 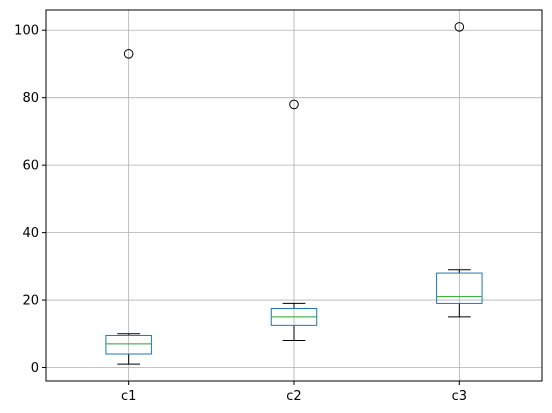 I want to click on y-tick-label: 20, so click(x=30, y=301).